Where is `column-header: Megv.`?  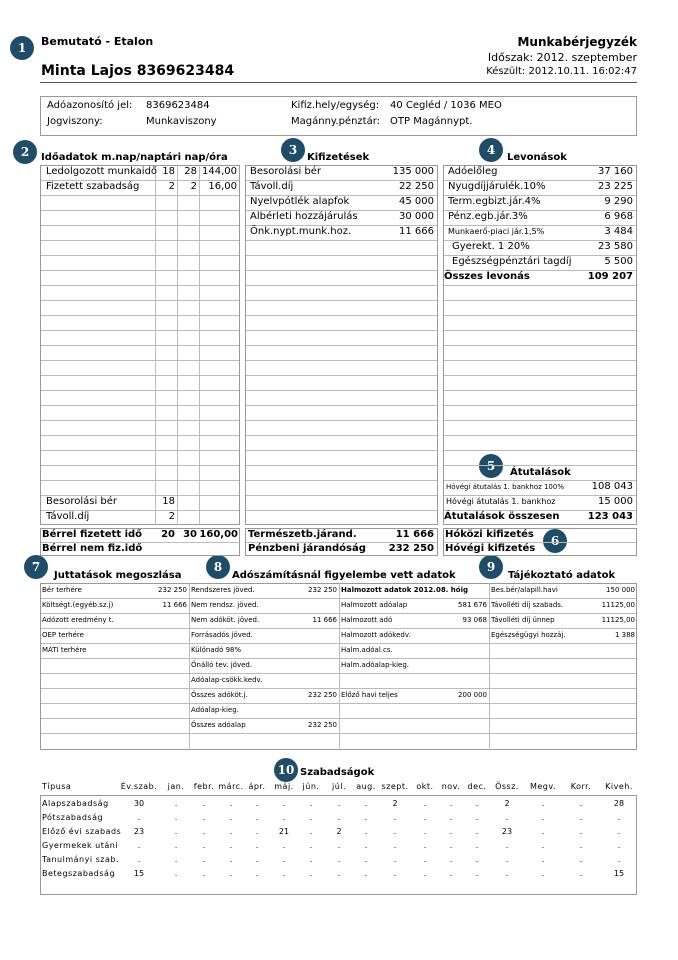 column-header: Megv. is located at coordinates (543, 786).